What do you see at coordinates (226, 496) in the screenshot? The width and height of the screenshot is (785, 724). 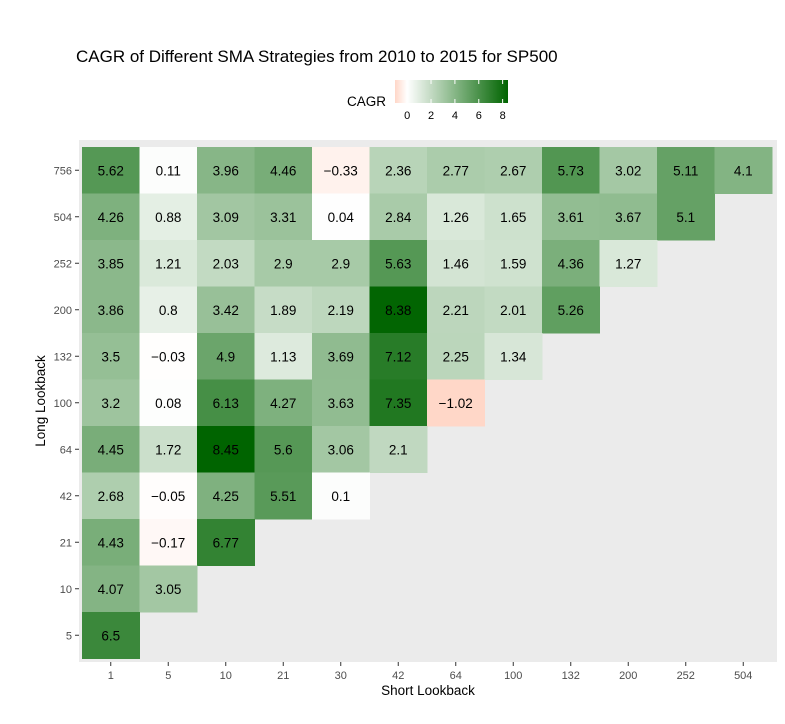 I see `cell-value-label: 4.25` at bounding box center [226, 496].